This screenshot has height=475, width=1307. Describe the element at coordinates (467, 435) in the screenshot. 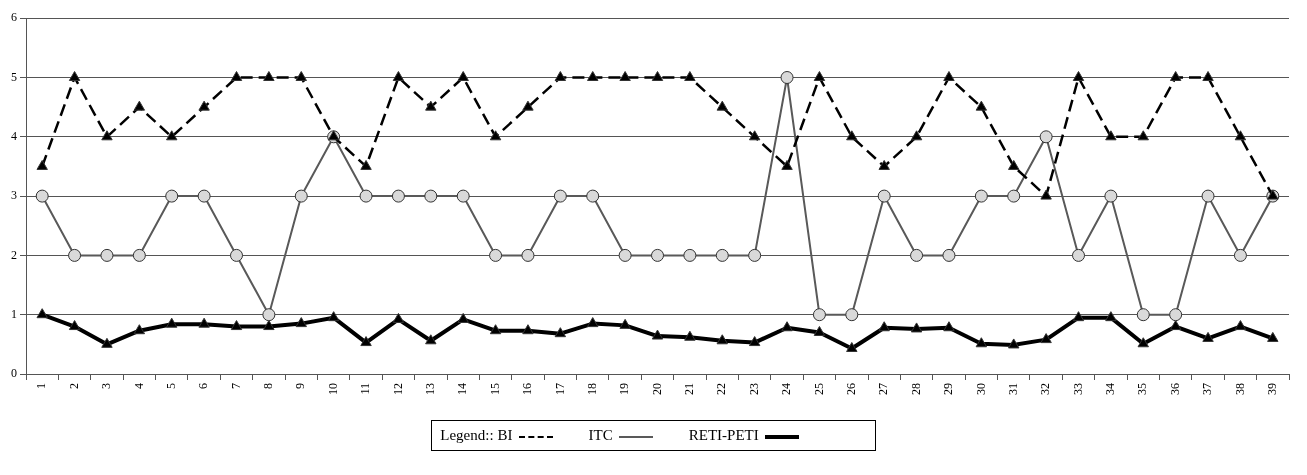

I see `legend-title: Legend::` at that location.